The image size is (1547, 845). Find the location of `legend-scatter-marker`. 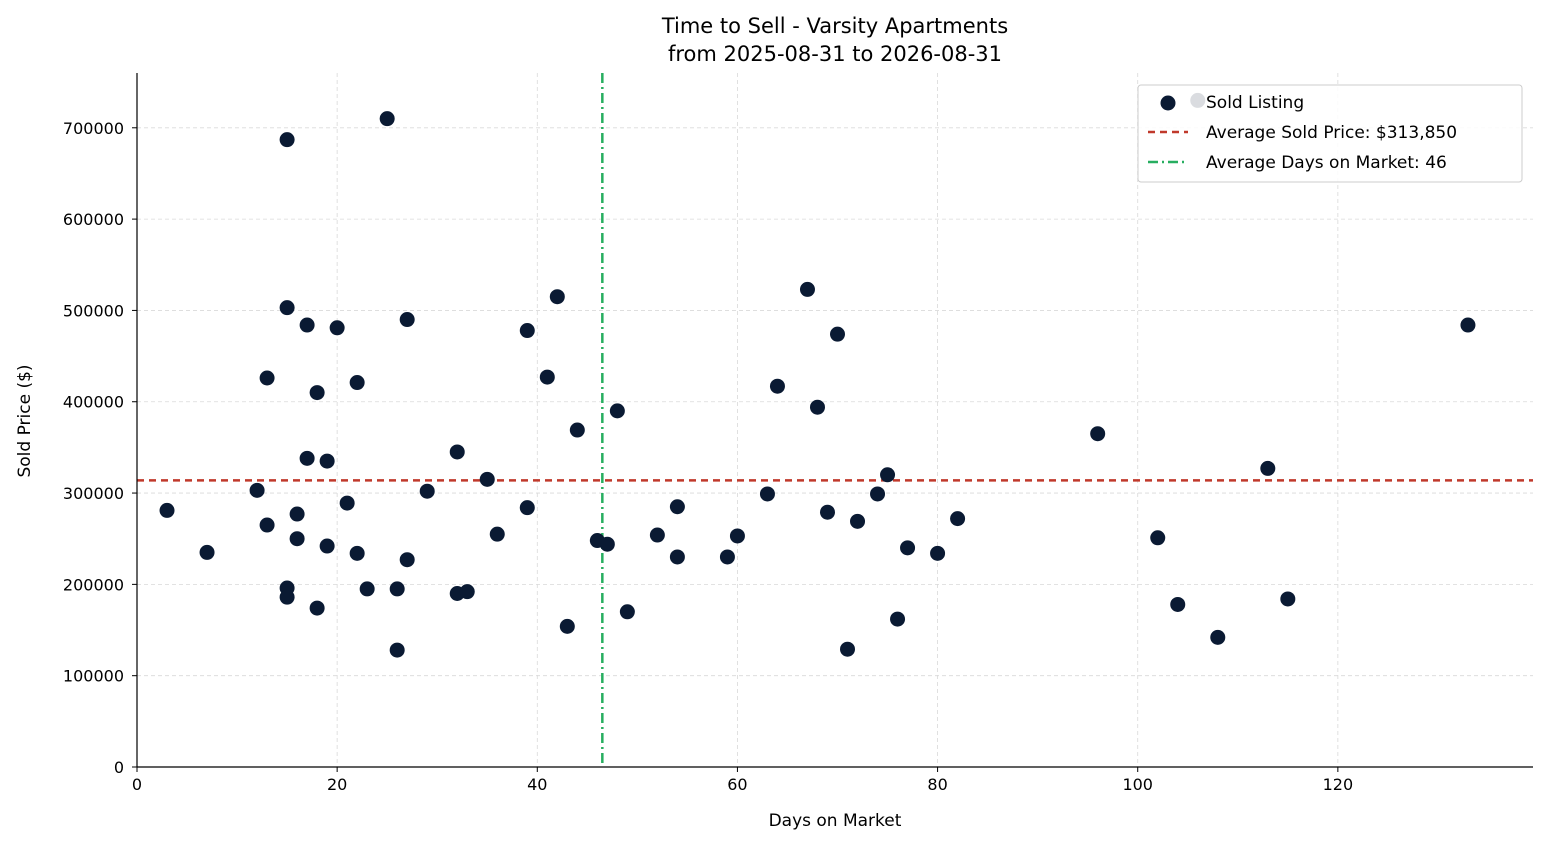

legend-scatter-marker is located at coordinates (1168, 103).